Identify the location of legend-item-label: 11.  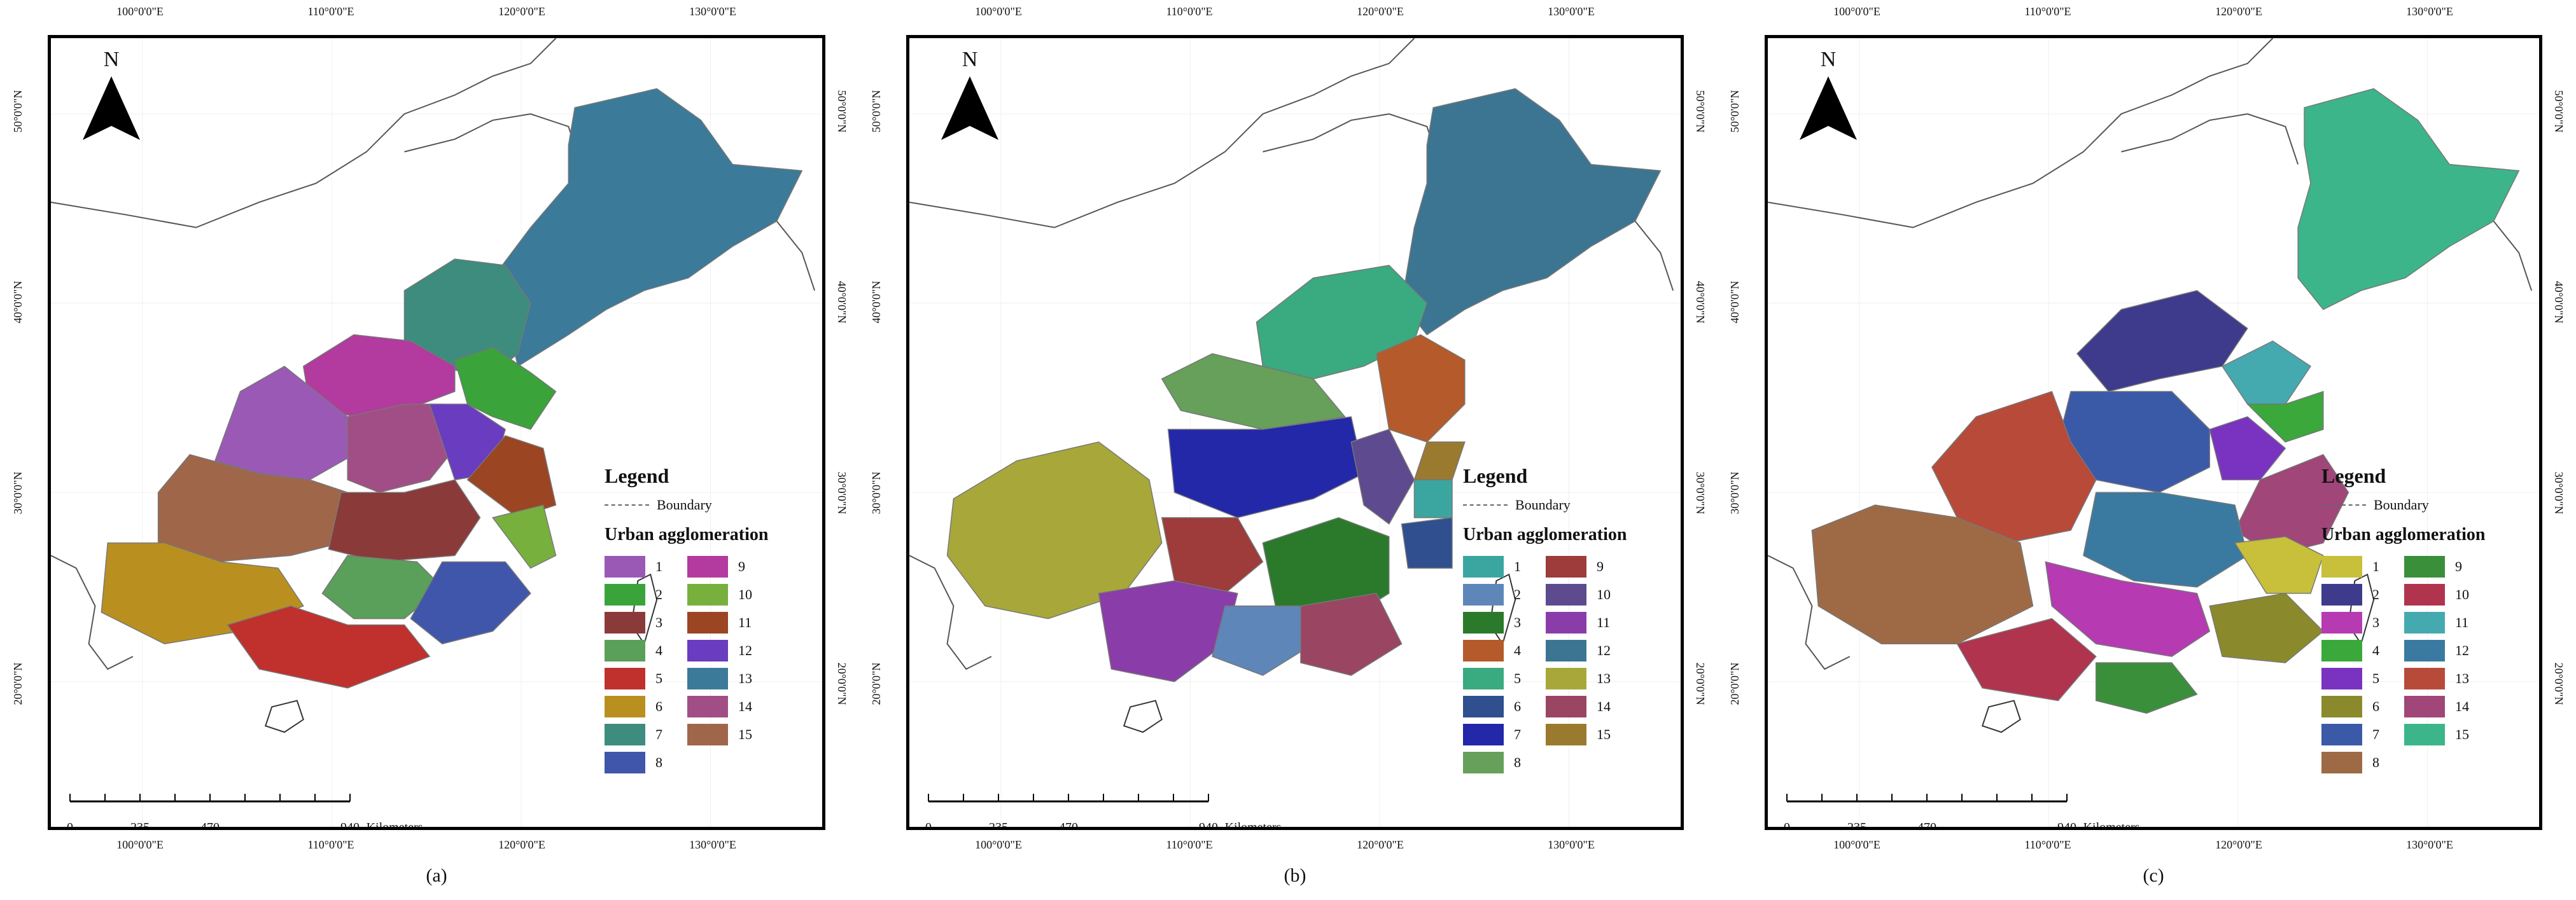
(1604, 622).